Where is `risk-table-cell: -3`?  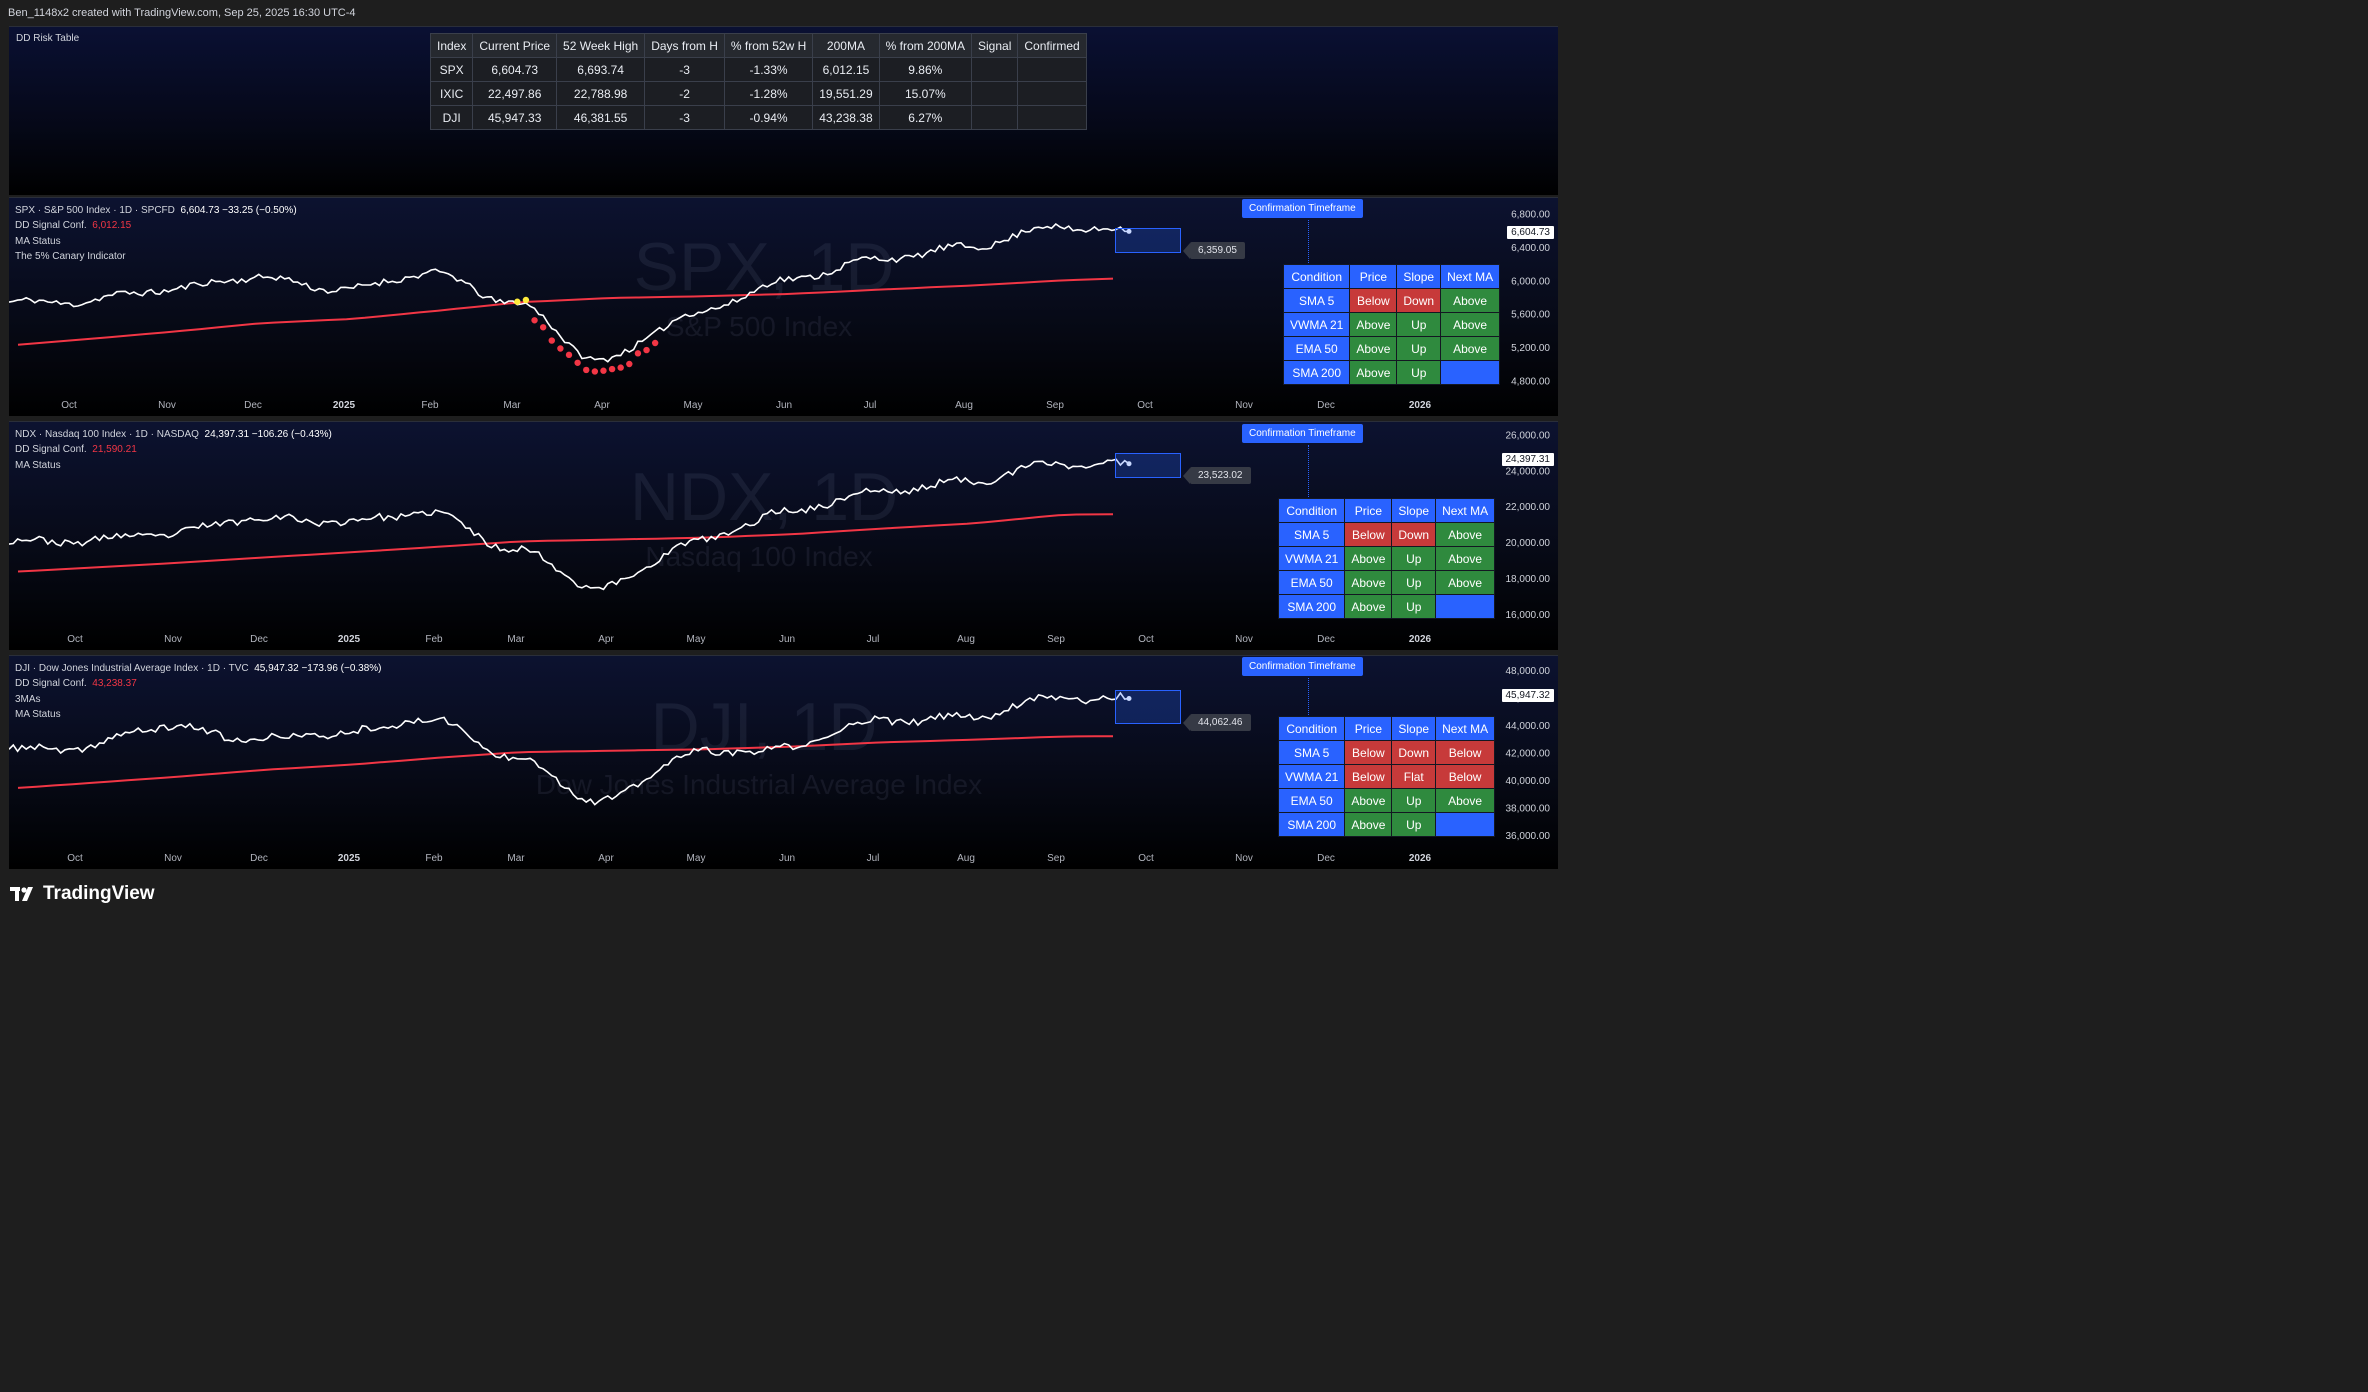 risk-table-cell: -3 is located at coordinates (684, 117).